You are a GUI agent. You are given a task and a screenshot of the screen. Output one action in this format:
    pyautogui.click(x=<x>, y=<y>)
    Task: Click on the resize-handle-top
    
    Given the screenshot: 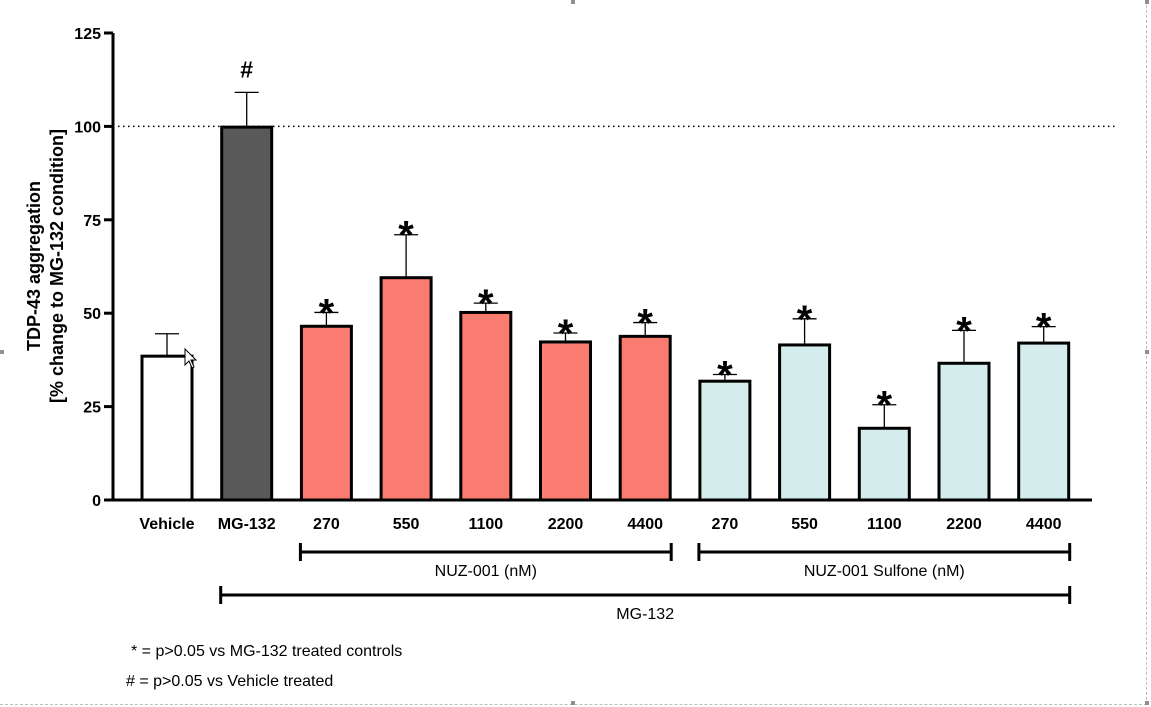 What is the action you would take?
    pyautogui.click(x=573, y=2)
    